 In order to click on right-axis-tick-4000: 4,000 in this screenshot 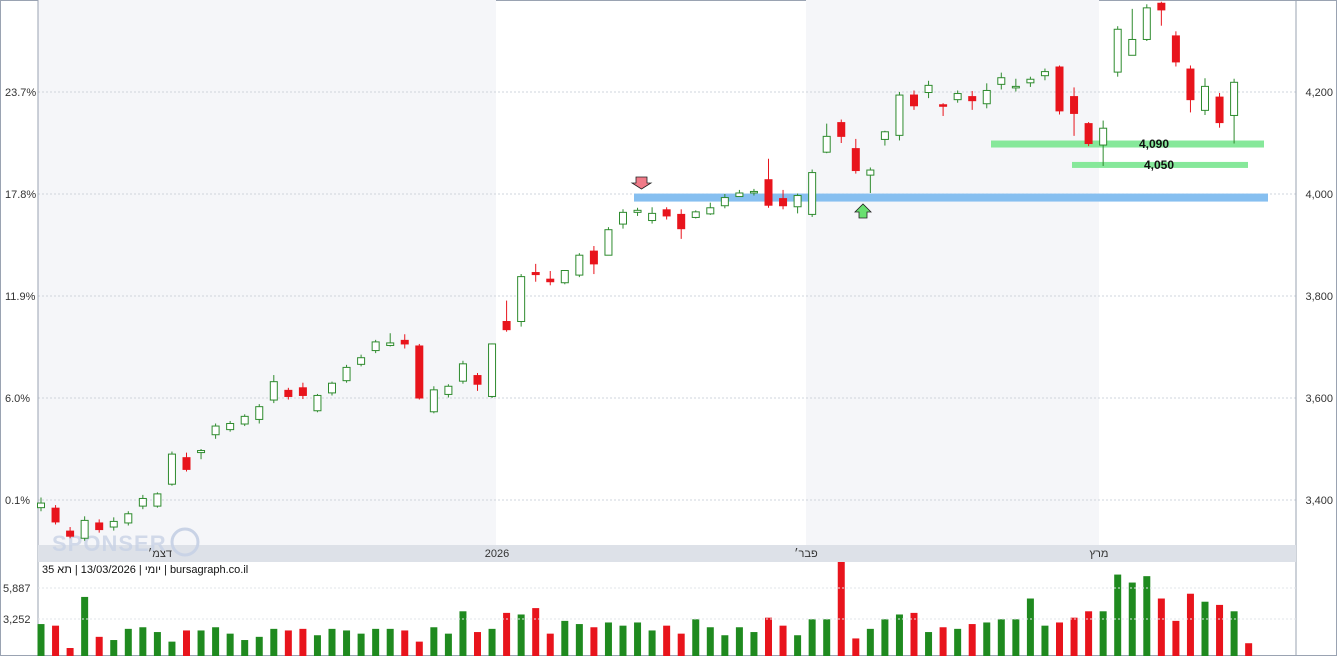, I will do `click(1319, 195)`.